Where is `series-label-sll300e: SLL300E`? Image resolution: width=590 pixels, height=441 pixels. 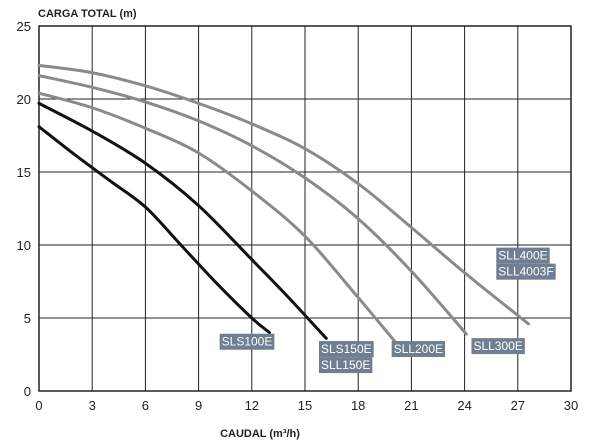 series-label-sll300e: SLL300E is located at coordinates (498, 346).